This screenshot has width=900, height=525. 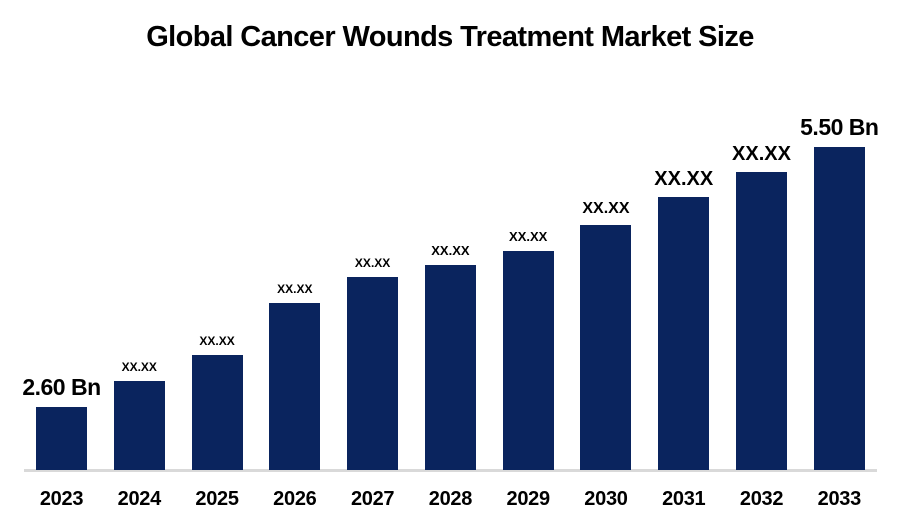 I want to click on bar-2026, so click(x=295, y=386).